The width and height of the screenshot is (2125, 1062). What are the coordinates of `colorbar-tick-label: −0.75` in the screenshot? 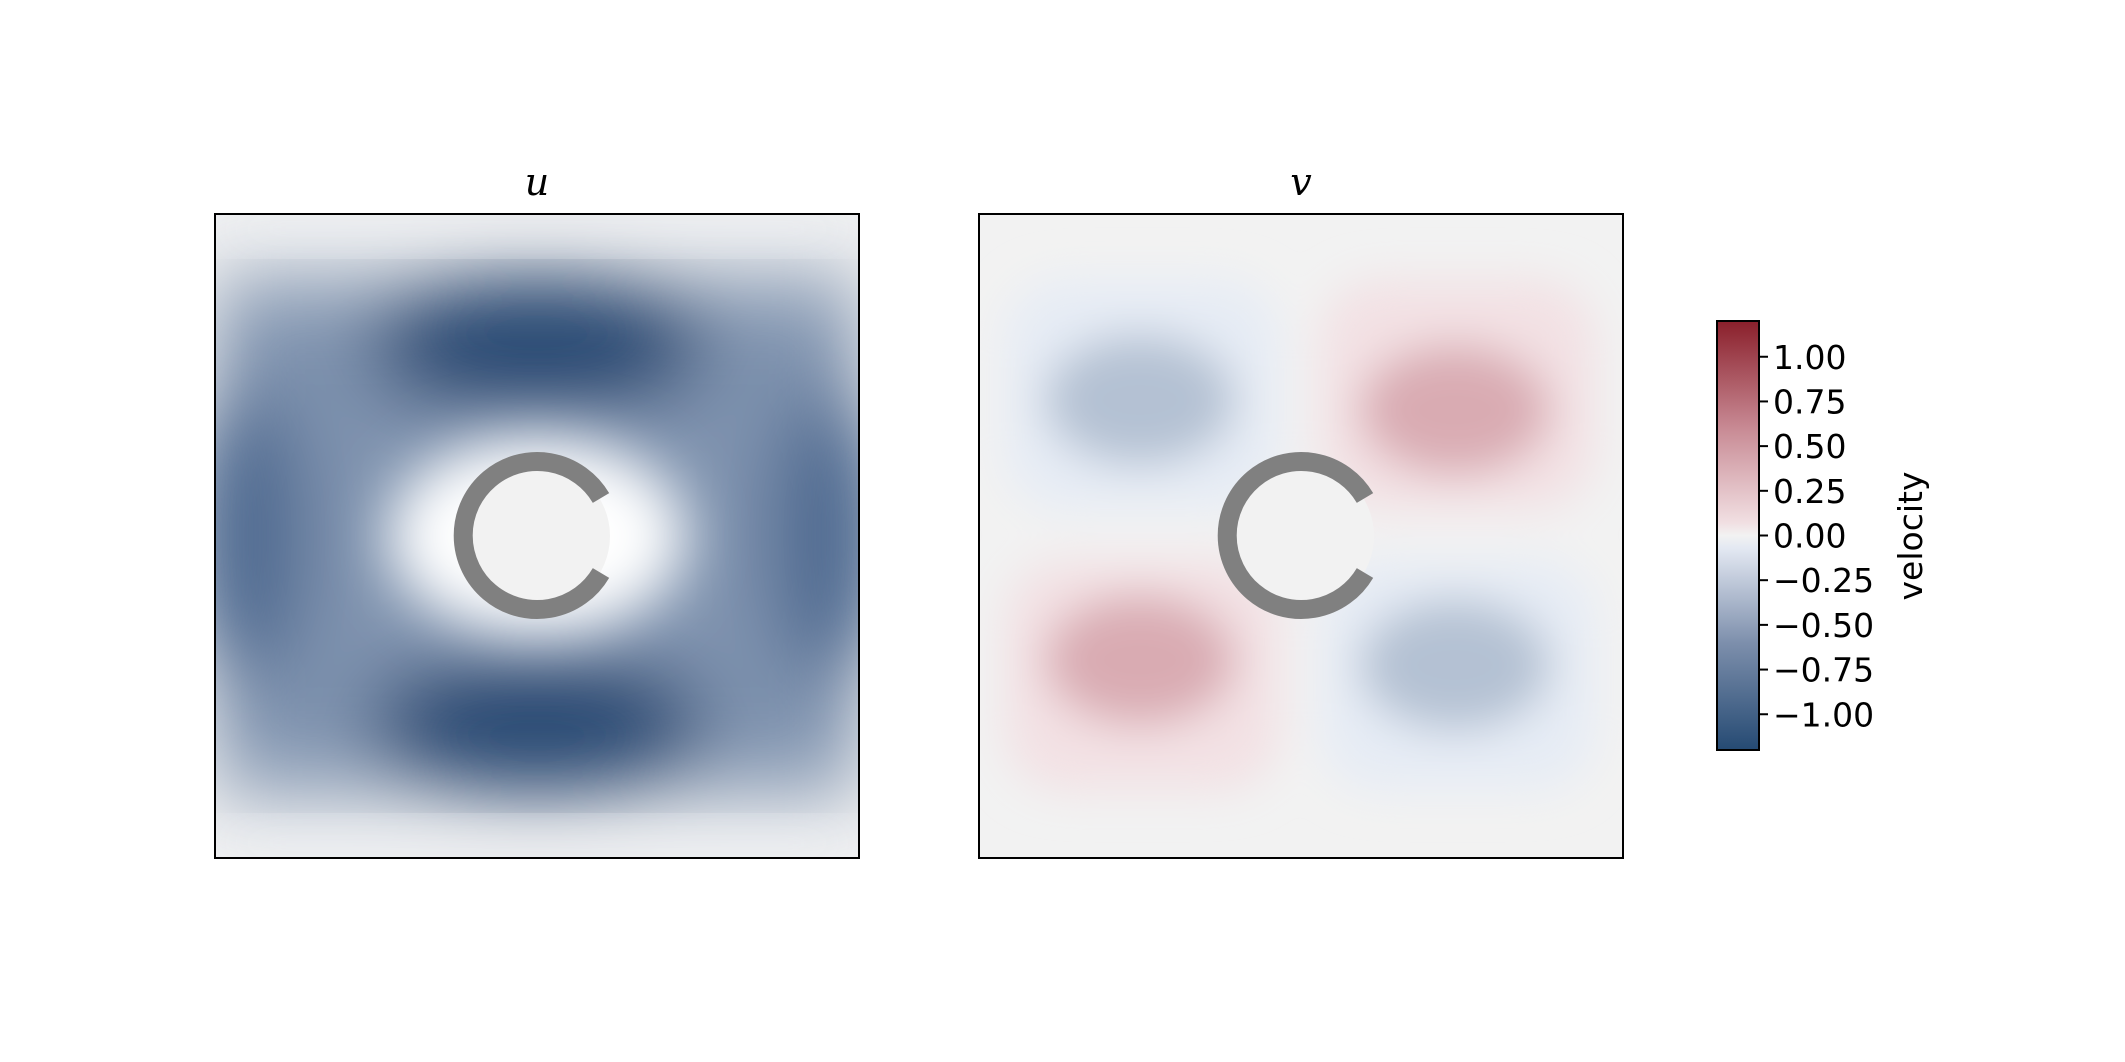 It's located at (1823, 670).